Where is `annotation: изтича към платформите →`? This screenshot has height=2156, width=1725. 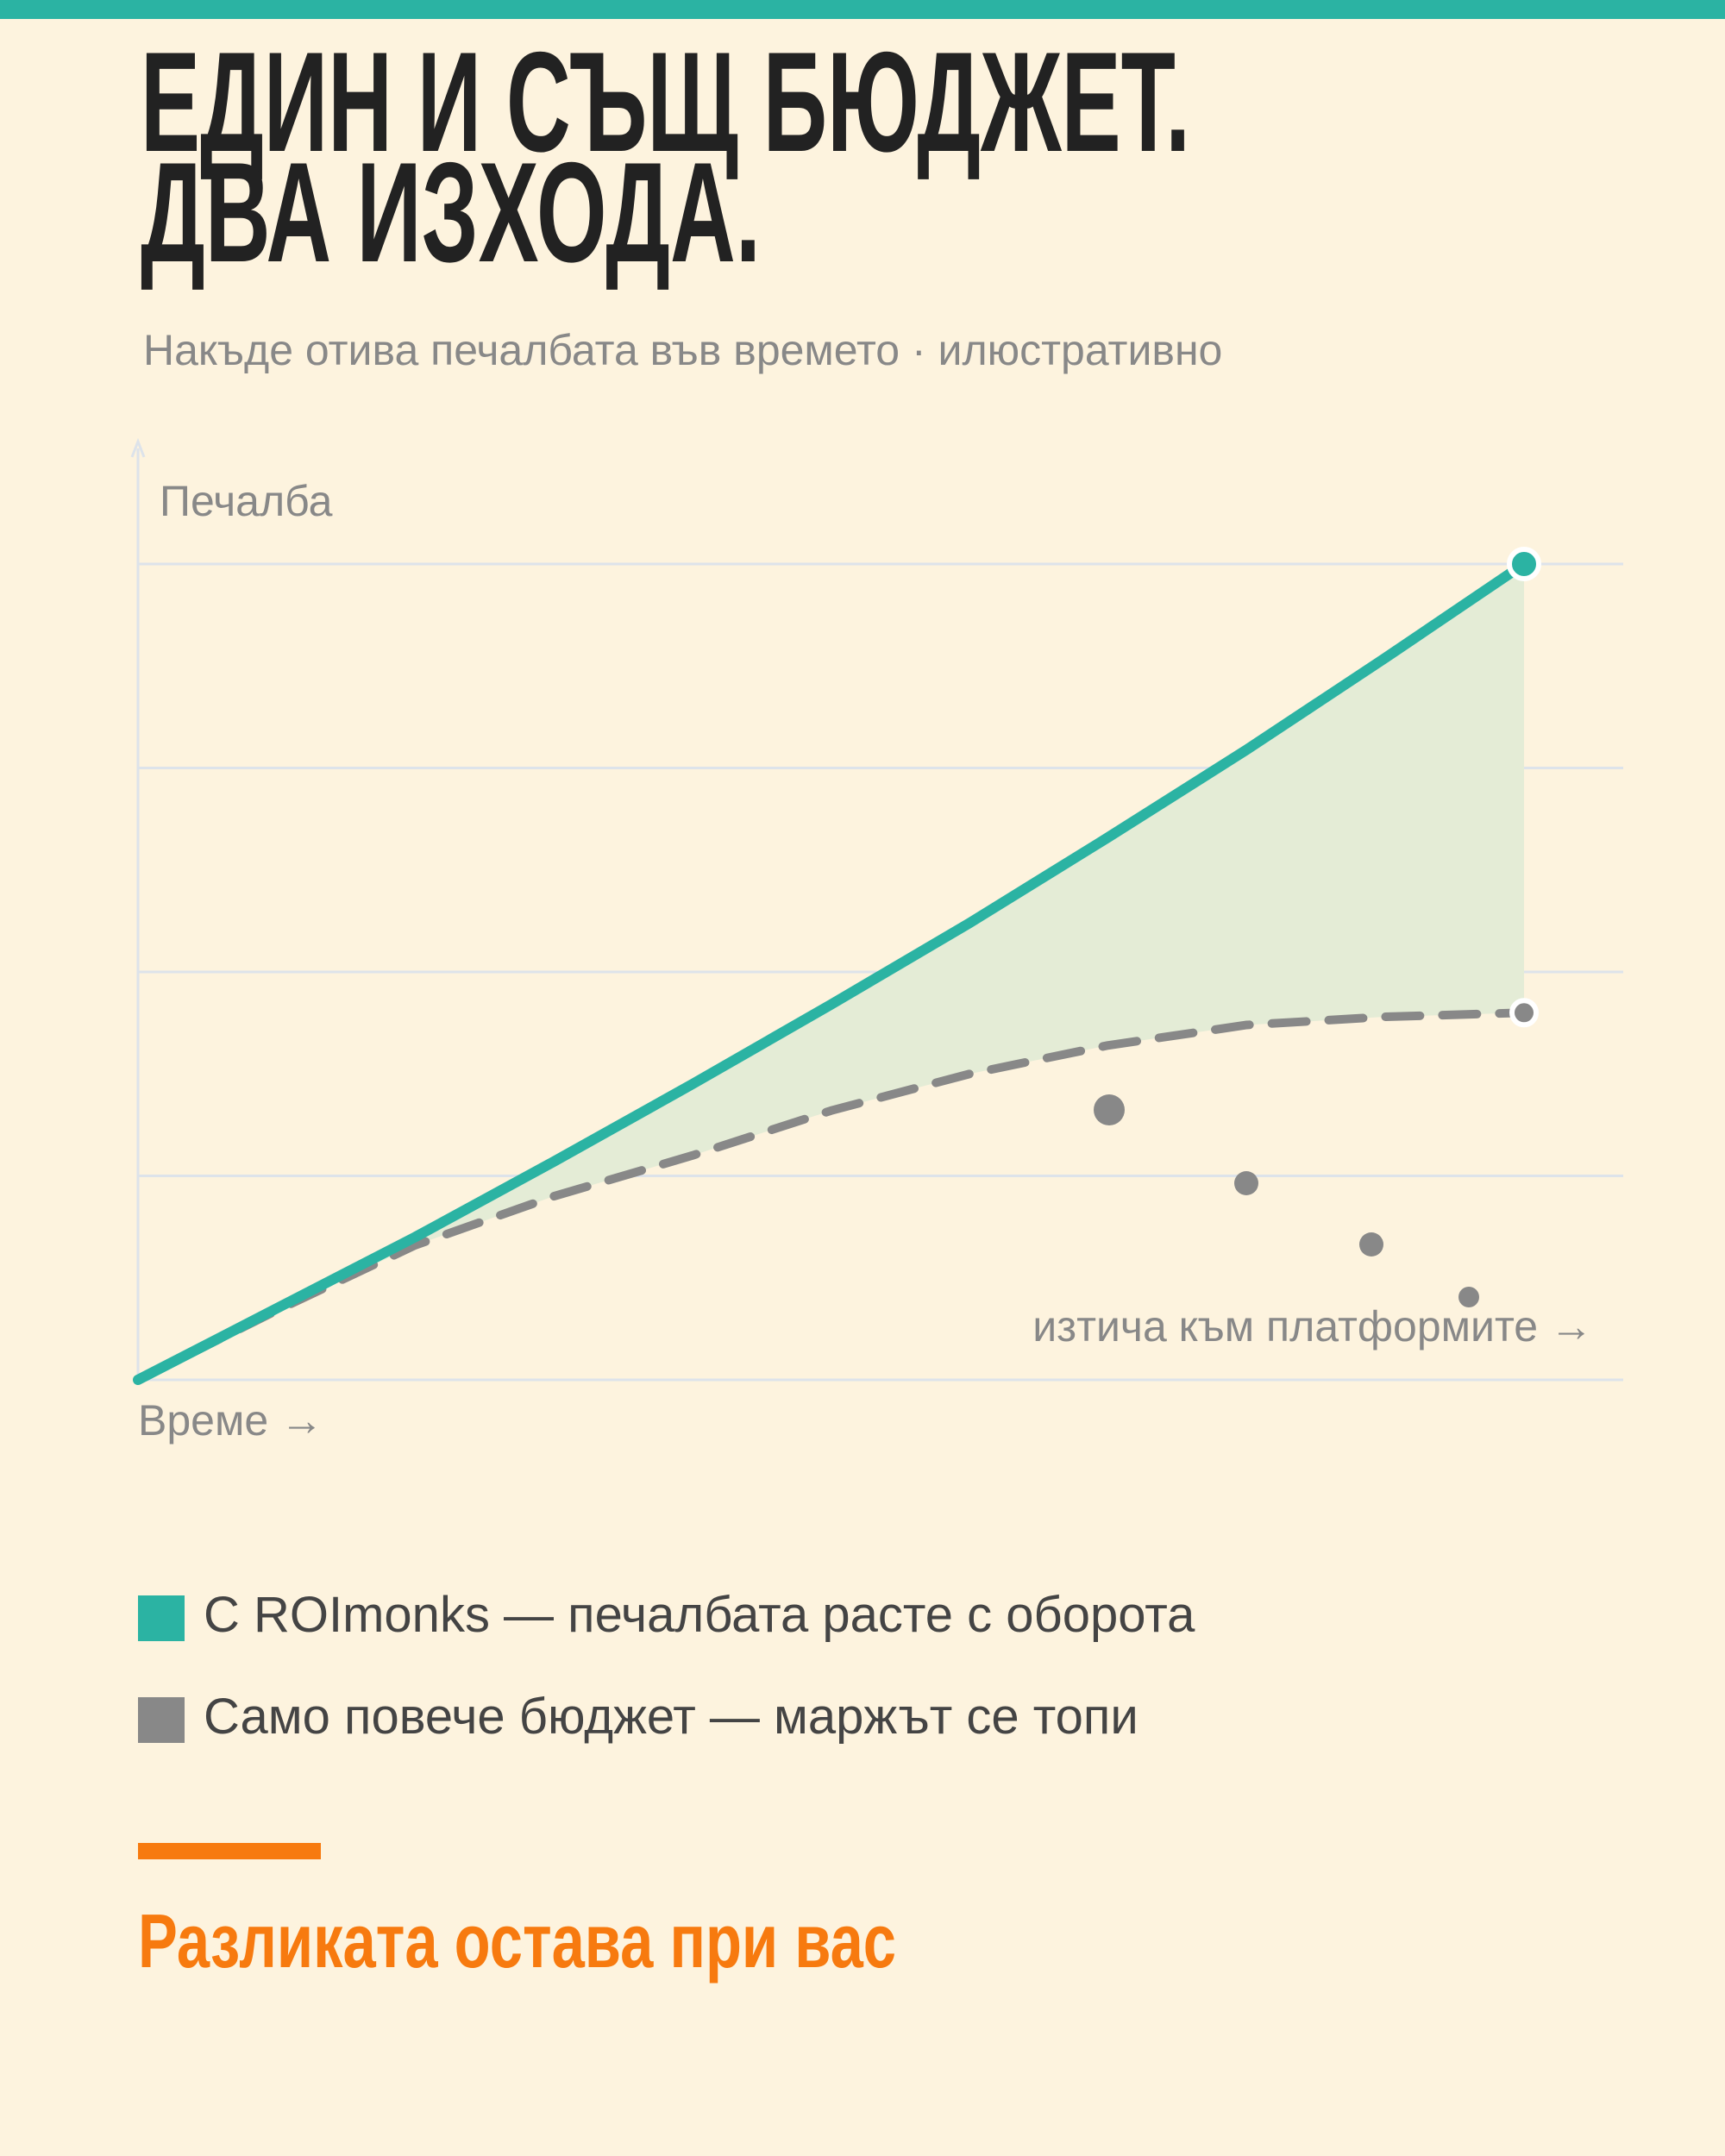 annotation: изтича към платформите → is located at coordinates (1313, 1326).